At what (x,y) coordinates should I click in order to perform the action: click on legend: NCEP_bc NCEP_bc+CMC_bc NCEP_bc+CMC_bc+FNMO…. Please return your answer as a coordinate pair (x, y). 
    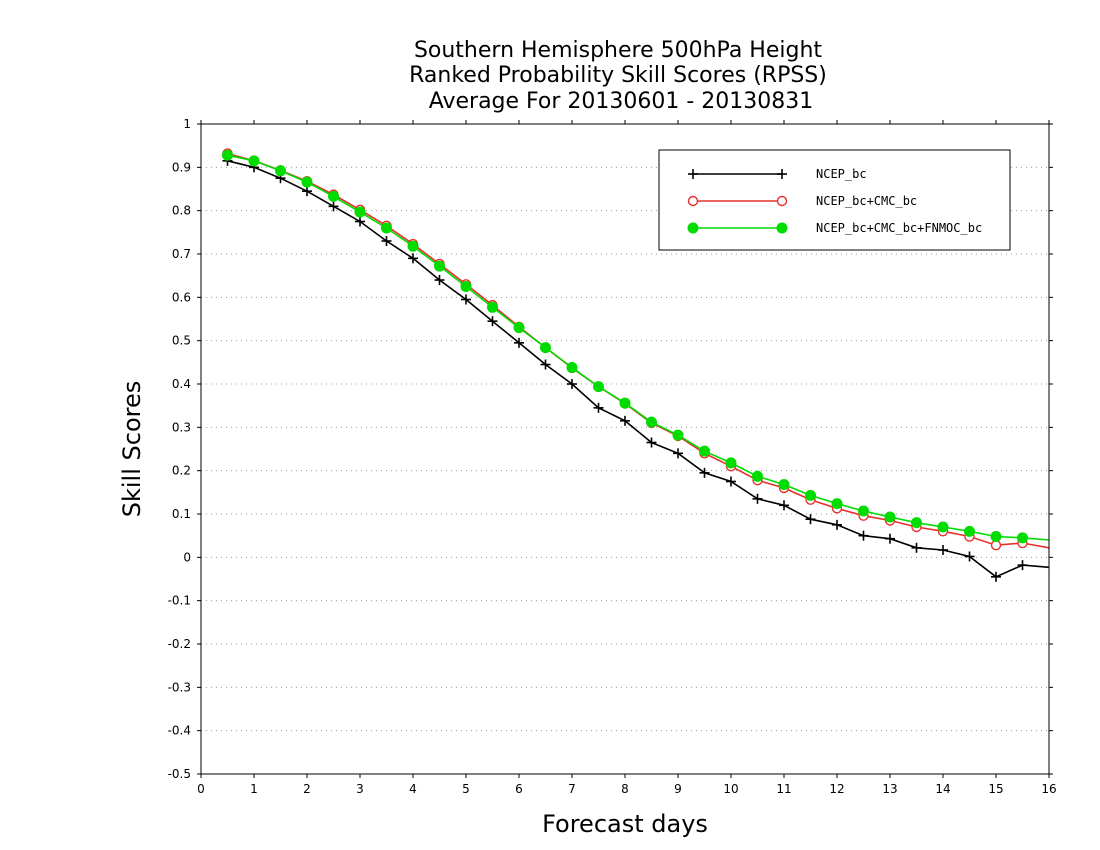
    Looking at the image, I should click on (834, 200).